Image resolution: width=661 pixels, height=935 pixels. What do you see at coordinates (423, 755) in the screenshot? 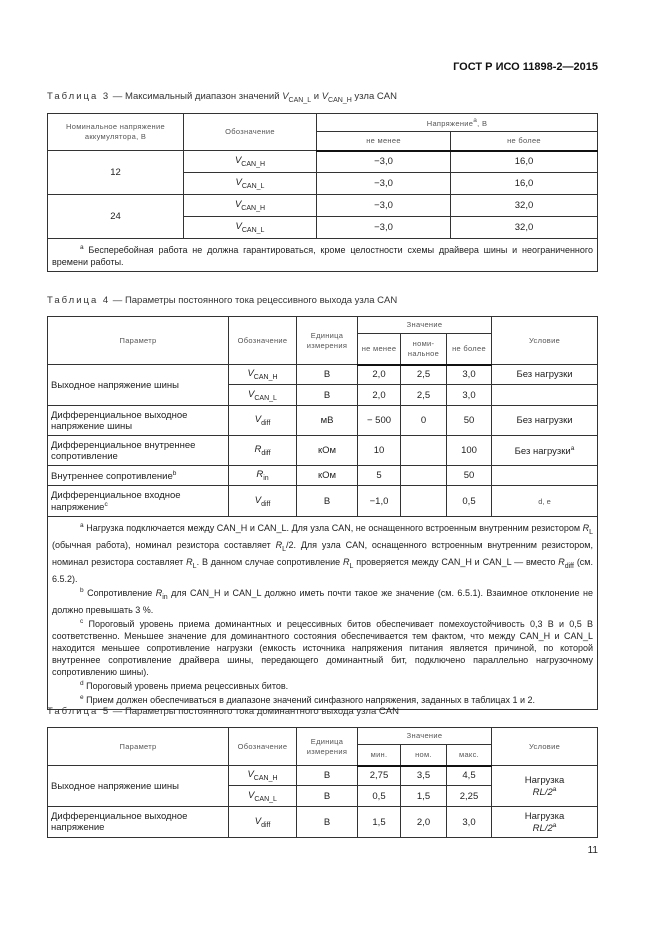
I see `header-nom: ном.` at bounding box center [423, 755].